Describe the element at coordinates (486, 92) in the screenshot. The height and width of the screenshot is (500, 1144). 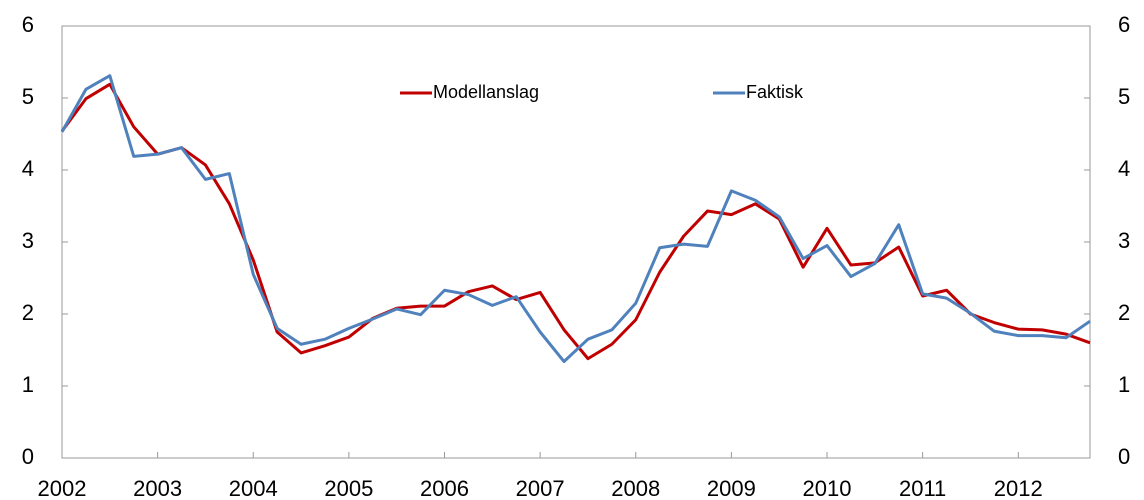
I see `legend-label: Modellanslag` at that location.